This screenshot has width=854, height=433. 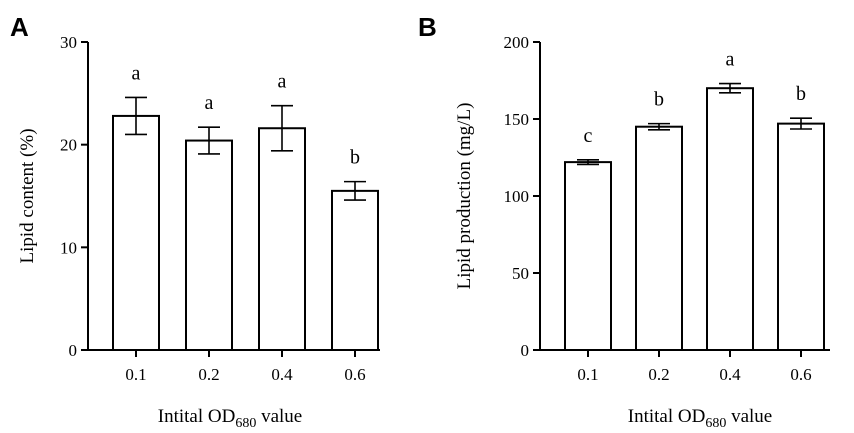 What do you see at coordinates (517, 119) in the screenshot?
I see `panel-b-y-tick-label: 150` at bounding box center [517, 119].